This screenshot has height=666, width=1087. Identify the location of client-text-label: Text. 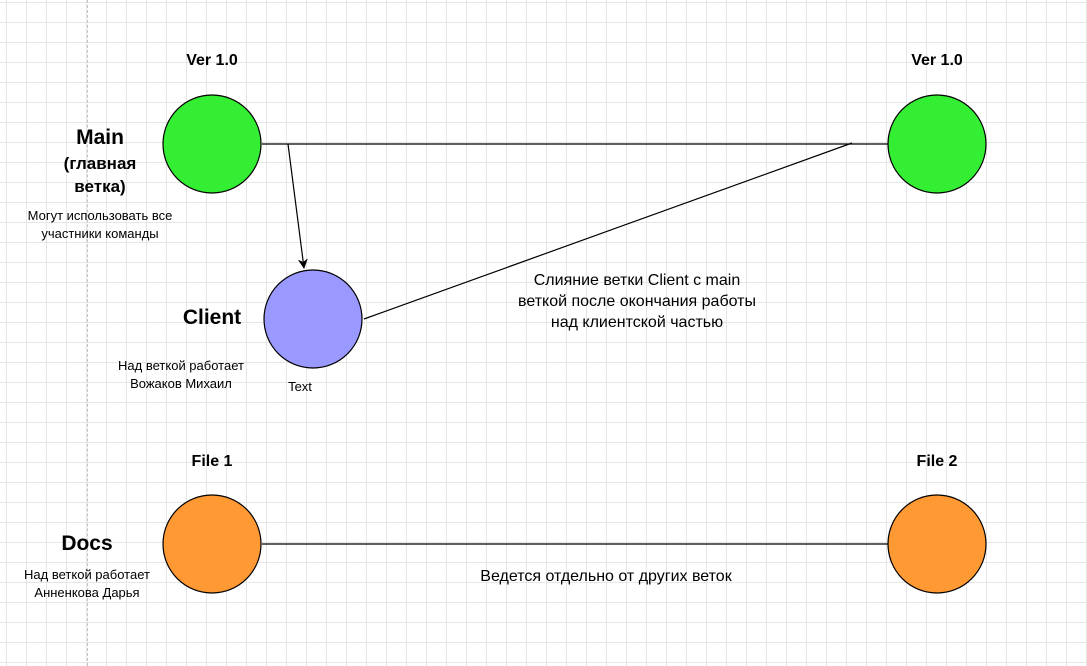
(300, 386).